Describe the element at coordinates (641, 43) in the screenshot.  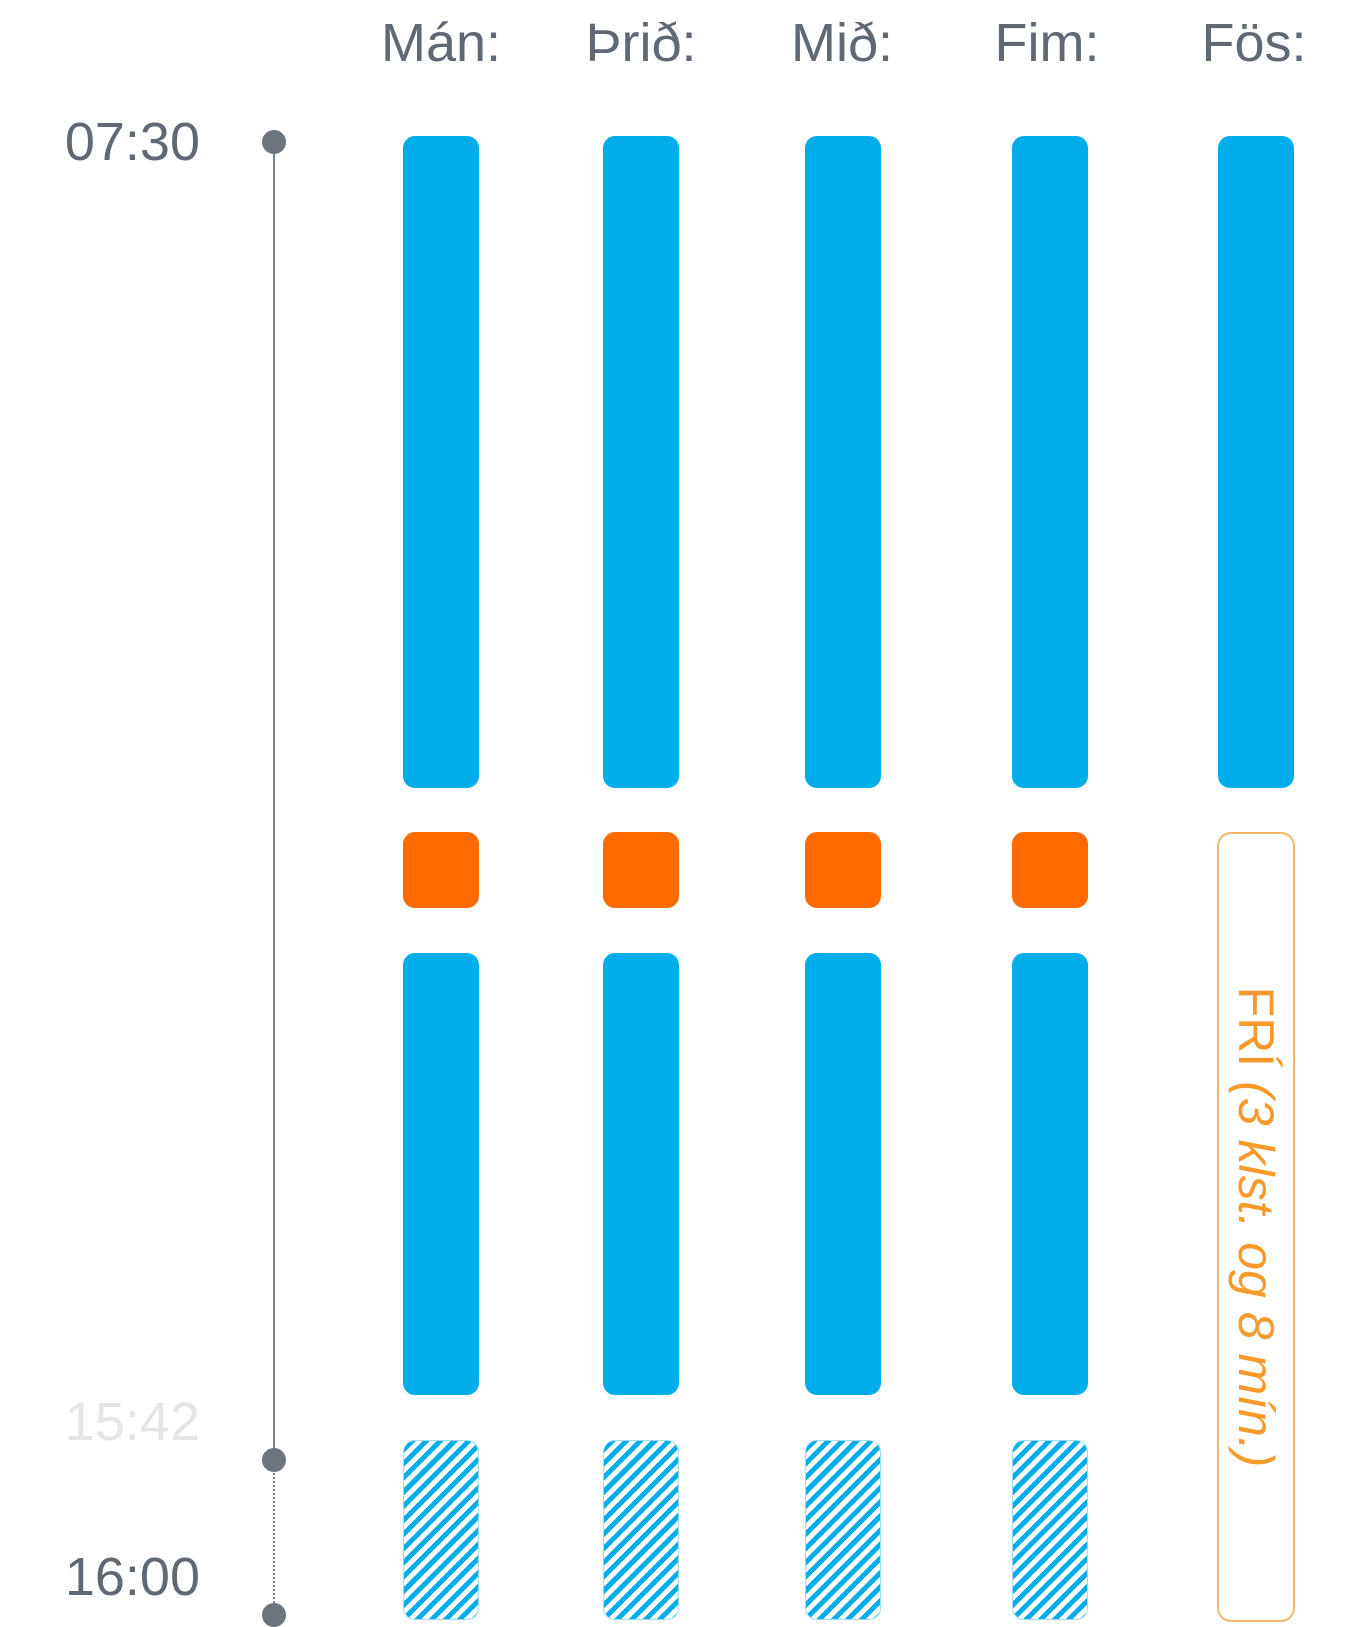
I see `day-label-tue: Þrið:` at that location.